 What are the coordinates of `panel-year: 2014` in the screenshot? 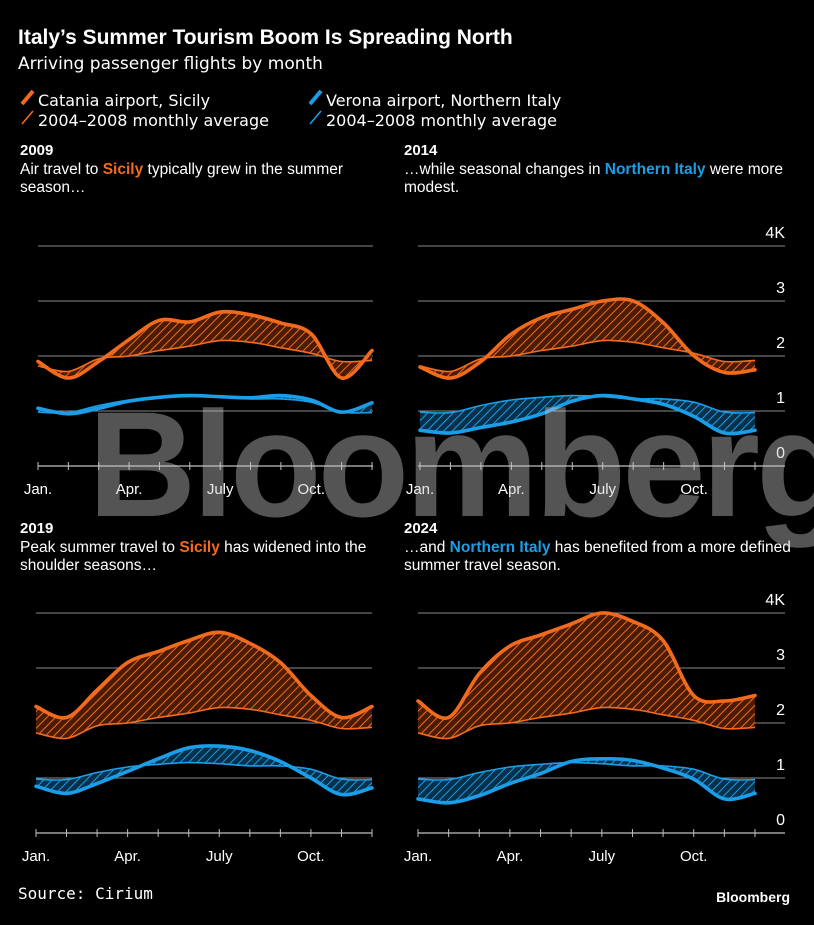 It's located at (421, 150).